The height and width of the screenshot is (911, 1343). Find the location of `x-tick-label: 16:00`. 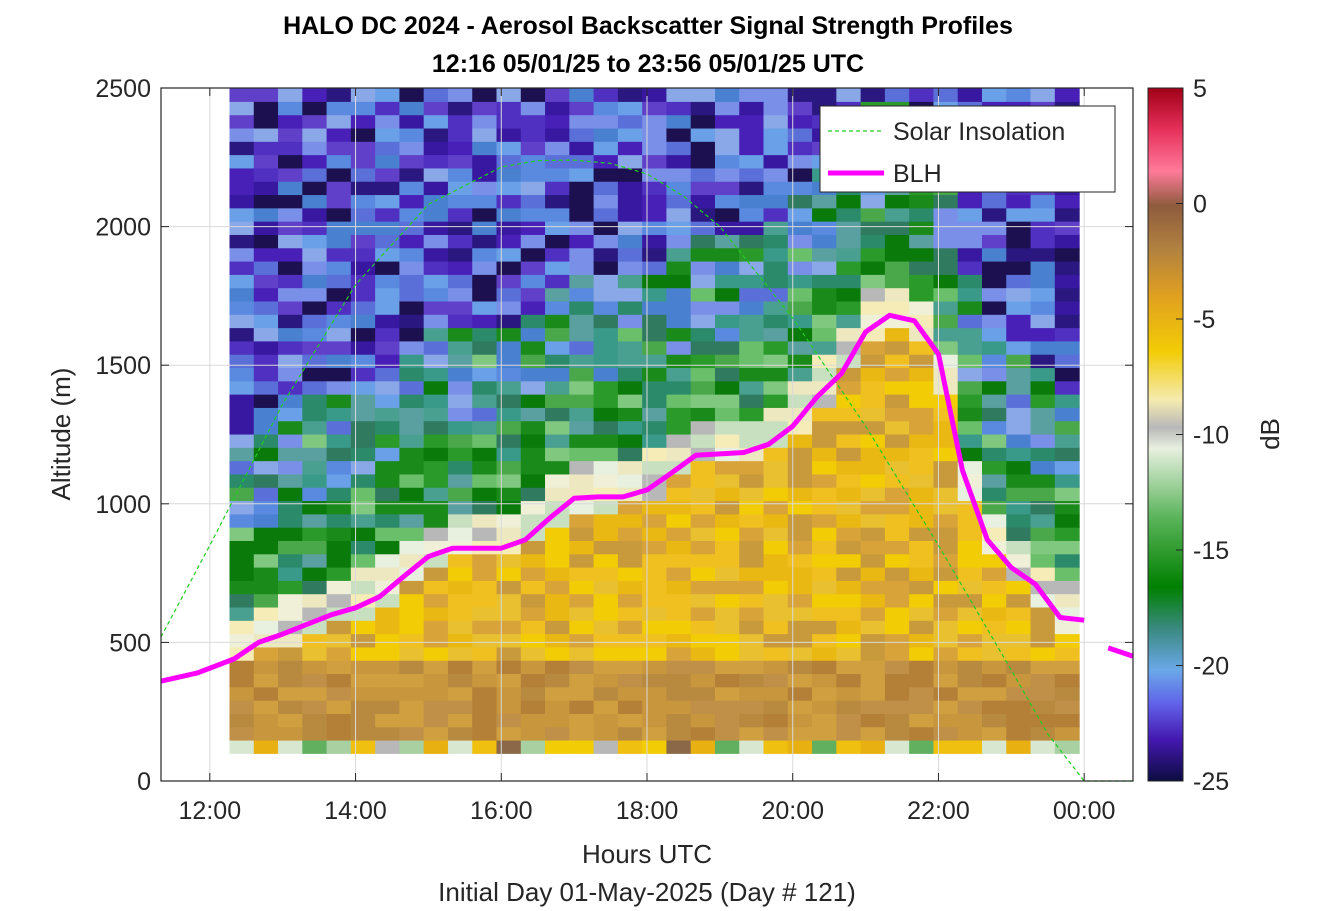

x-tick-label: 16:00 is located at coordinates (501, 811).